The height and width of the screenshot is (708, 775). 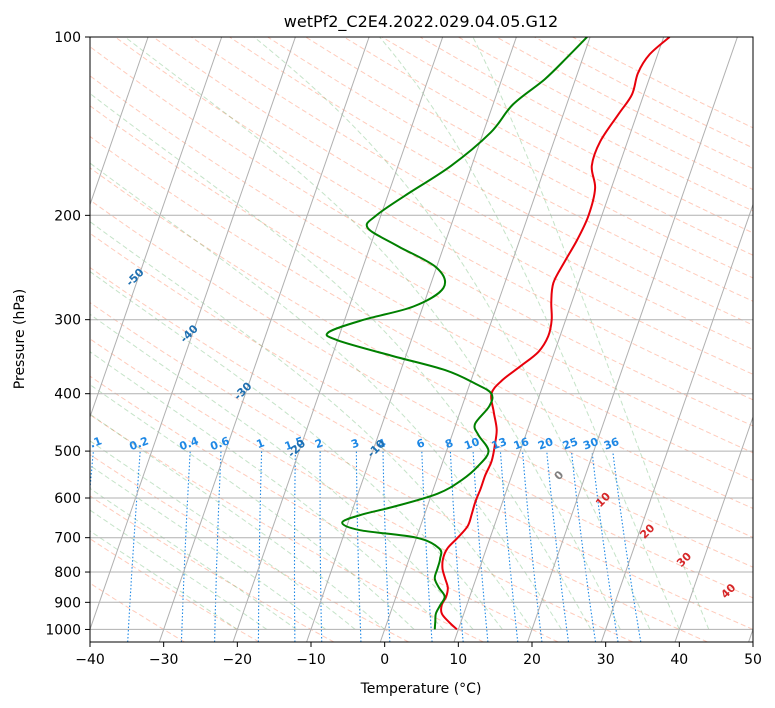 I want to click on y-tick-label: 500, so click(x=67, y=452).